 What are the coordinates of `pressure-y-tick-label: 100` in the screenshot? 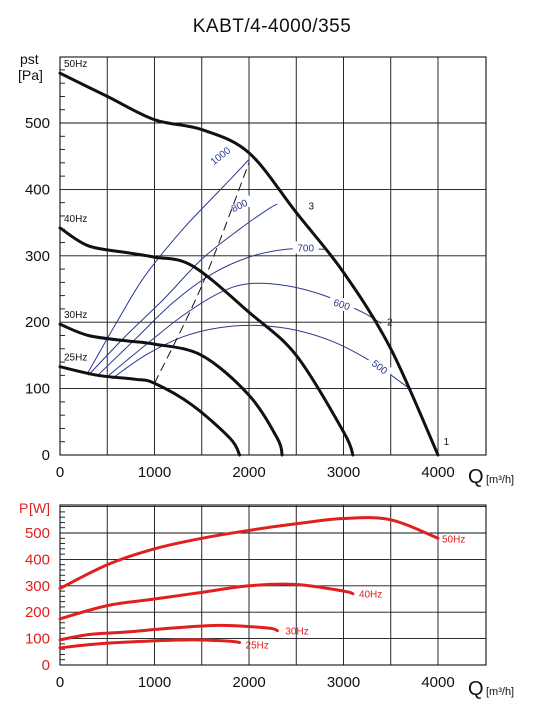 It's located at (37, 389).